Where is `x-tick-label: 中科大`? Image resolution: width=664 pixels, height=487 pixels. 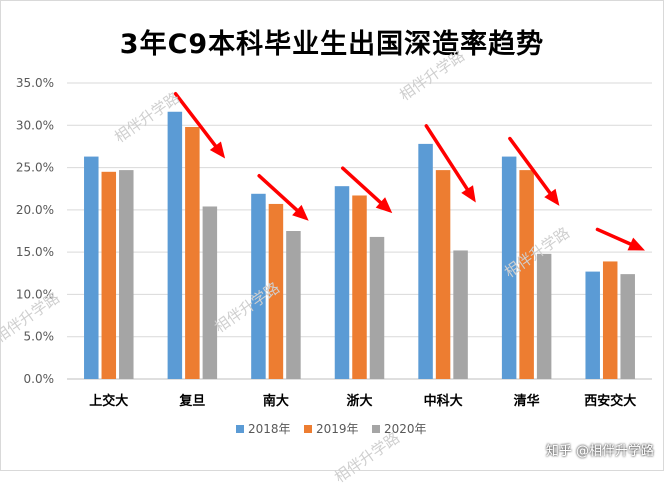 x-tick-label: 中科大 is located at coordinates (443, 401).